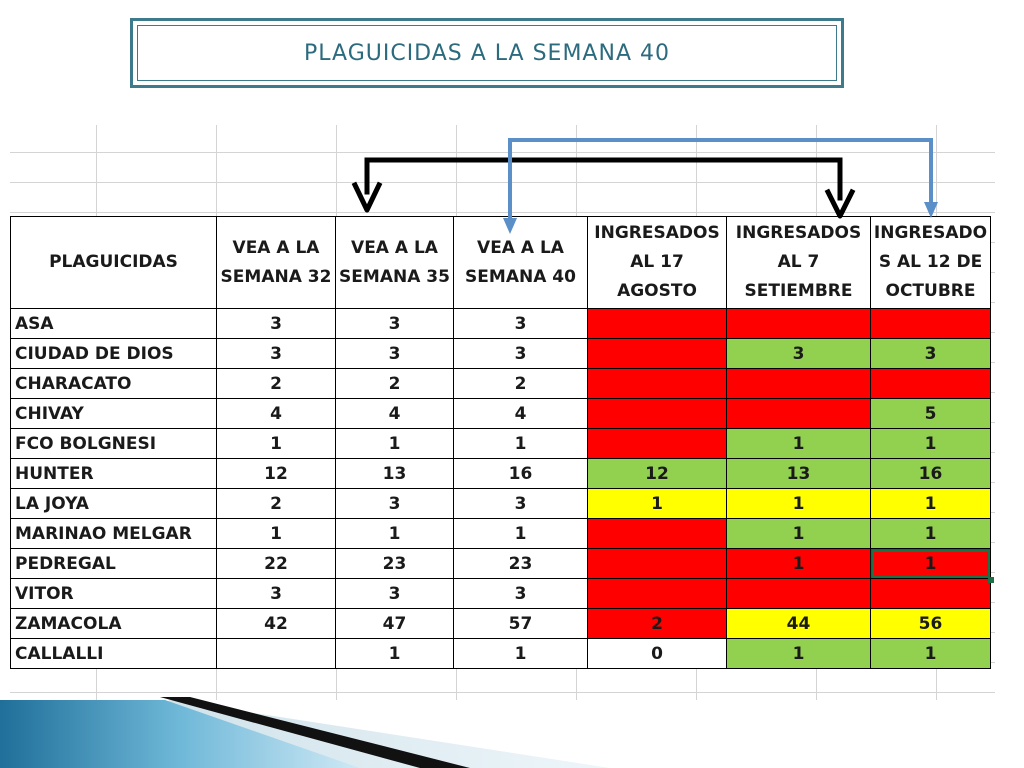 This screenshot has height=768, width=1024. What do you see at coordinates (276, 276) in the screenshot?
I see `column-header-line: SEMANA 32` at bounding box center [276, 276].